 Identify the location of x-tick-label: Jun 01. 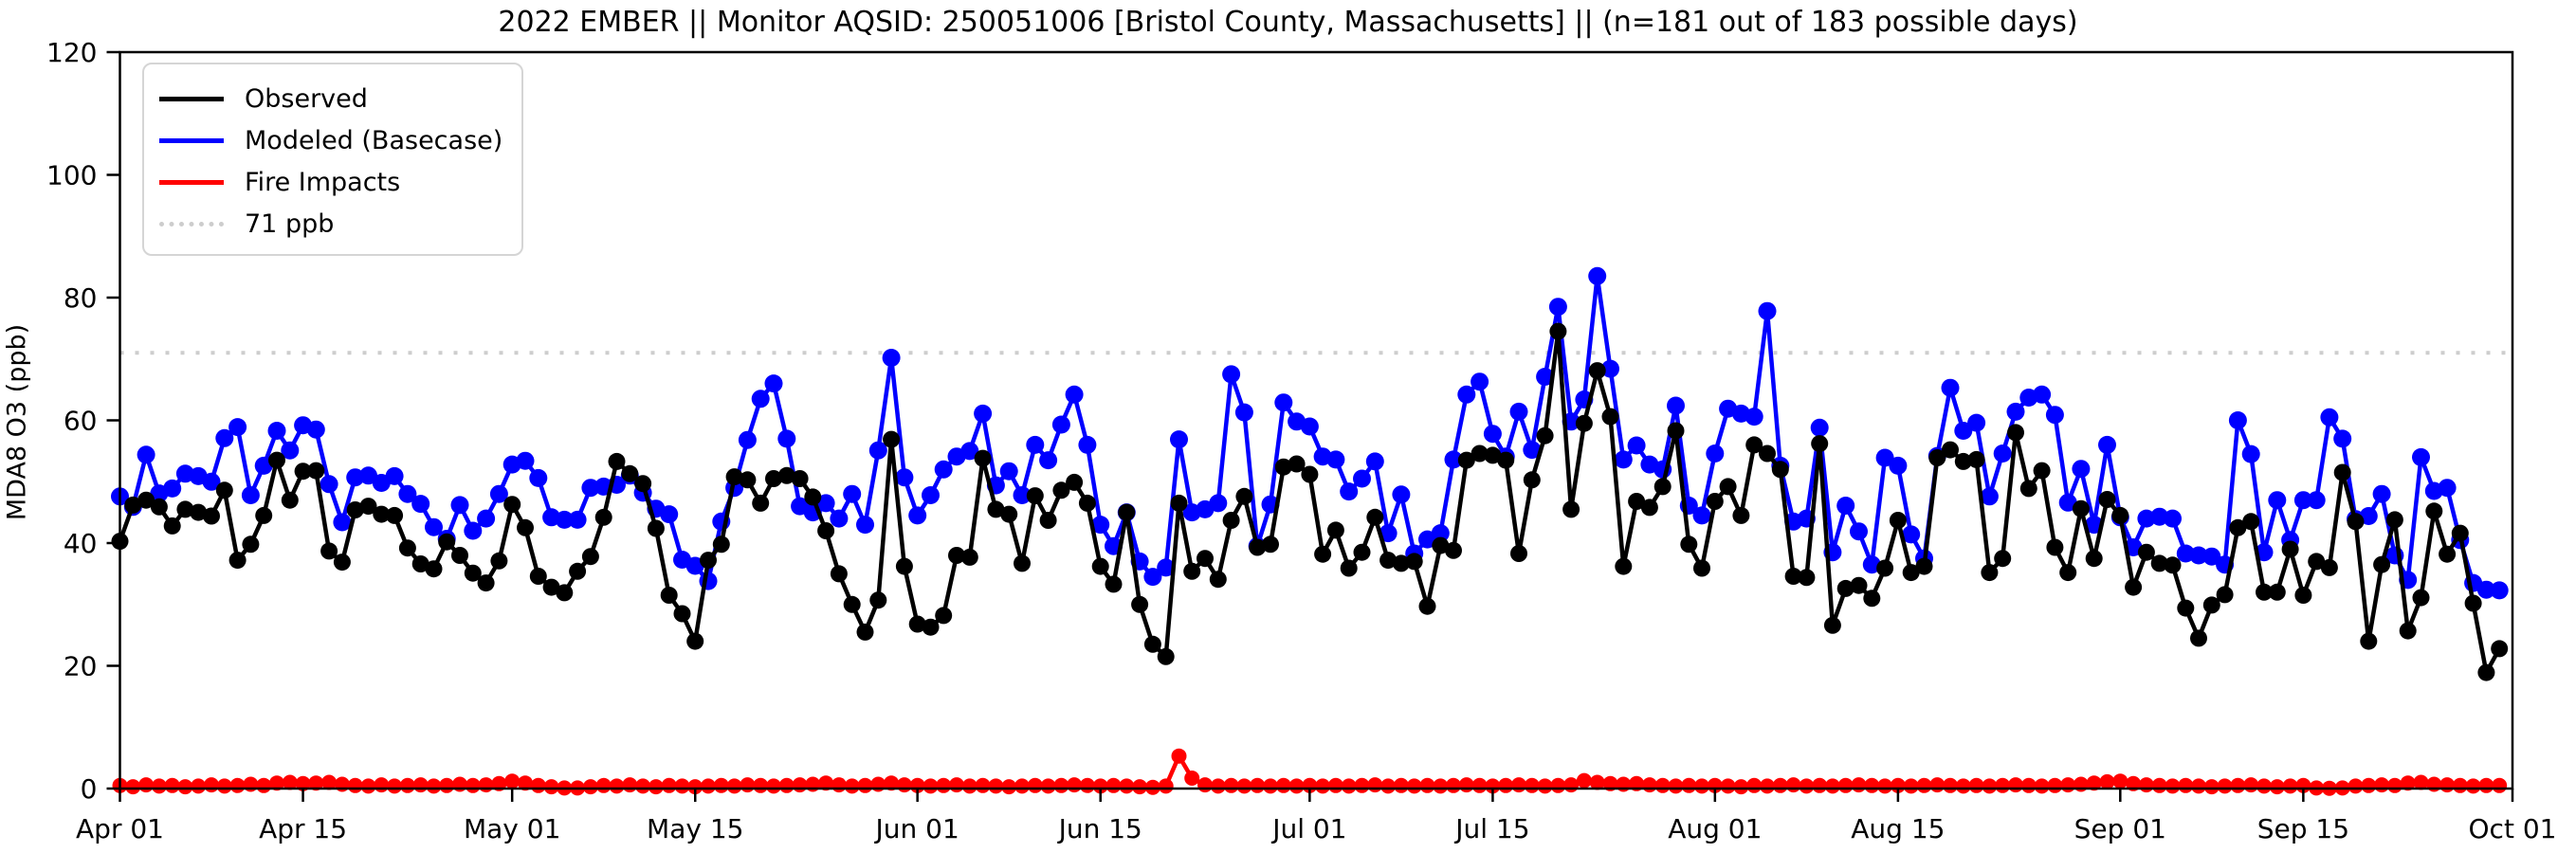
(916, 828).